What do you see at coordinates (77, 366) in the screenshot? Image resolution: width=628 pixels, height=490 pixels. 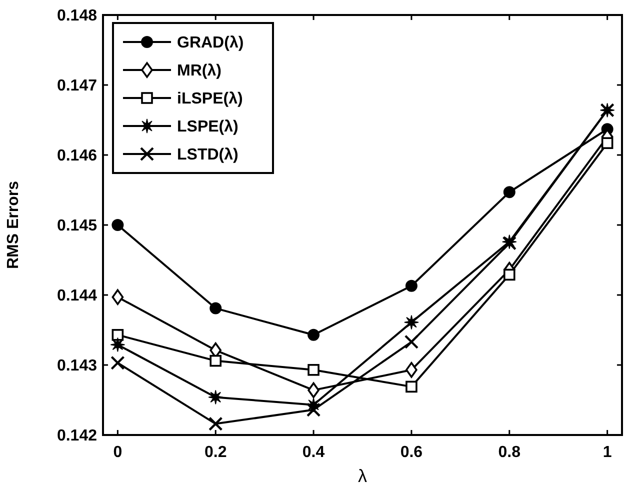 I see `y-tick-label: 0.143` at bounding box center [77, 366].